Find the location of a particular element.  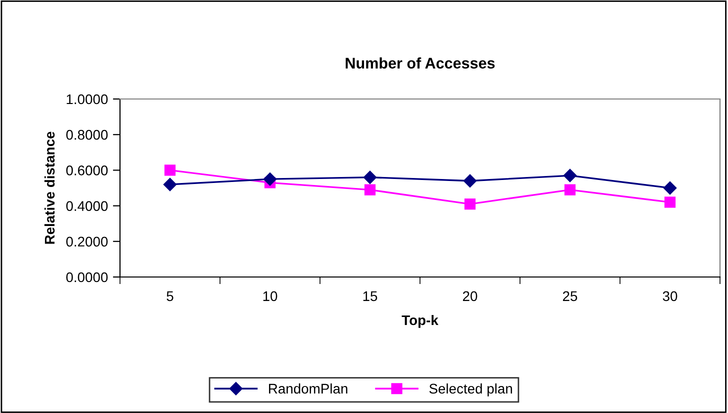

y-tick-label: 0.0000 is located at coordinates (87, 277).